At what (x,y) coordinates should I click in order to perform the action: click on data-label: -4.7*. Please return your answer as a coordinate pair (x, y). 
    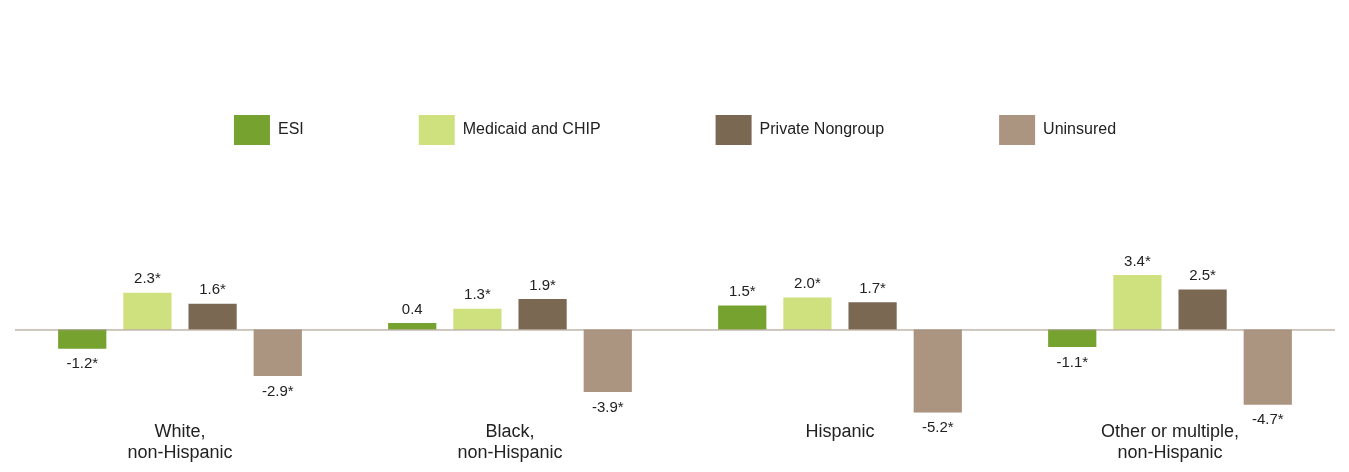
    Looking at the image, I should click on (1267, 419).